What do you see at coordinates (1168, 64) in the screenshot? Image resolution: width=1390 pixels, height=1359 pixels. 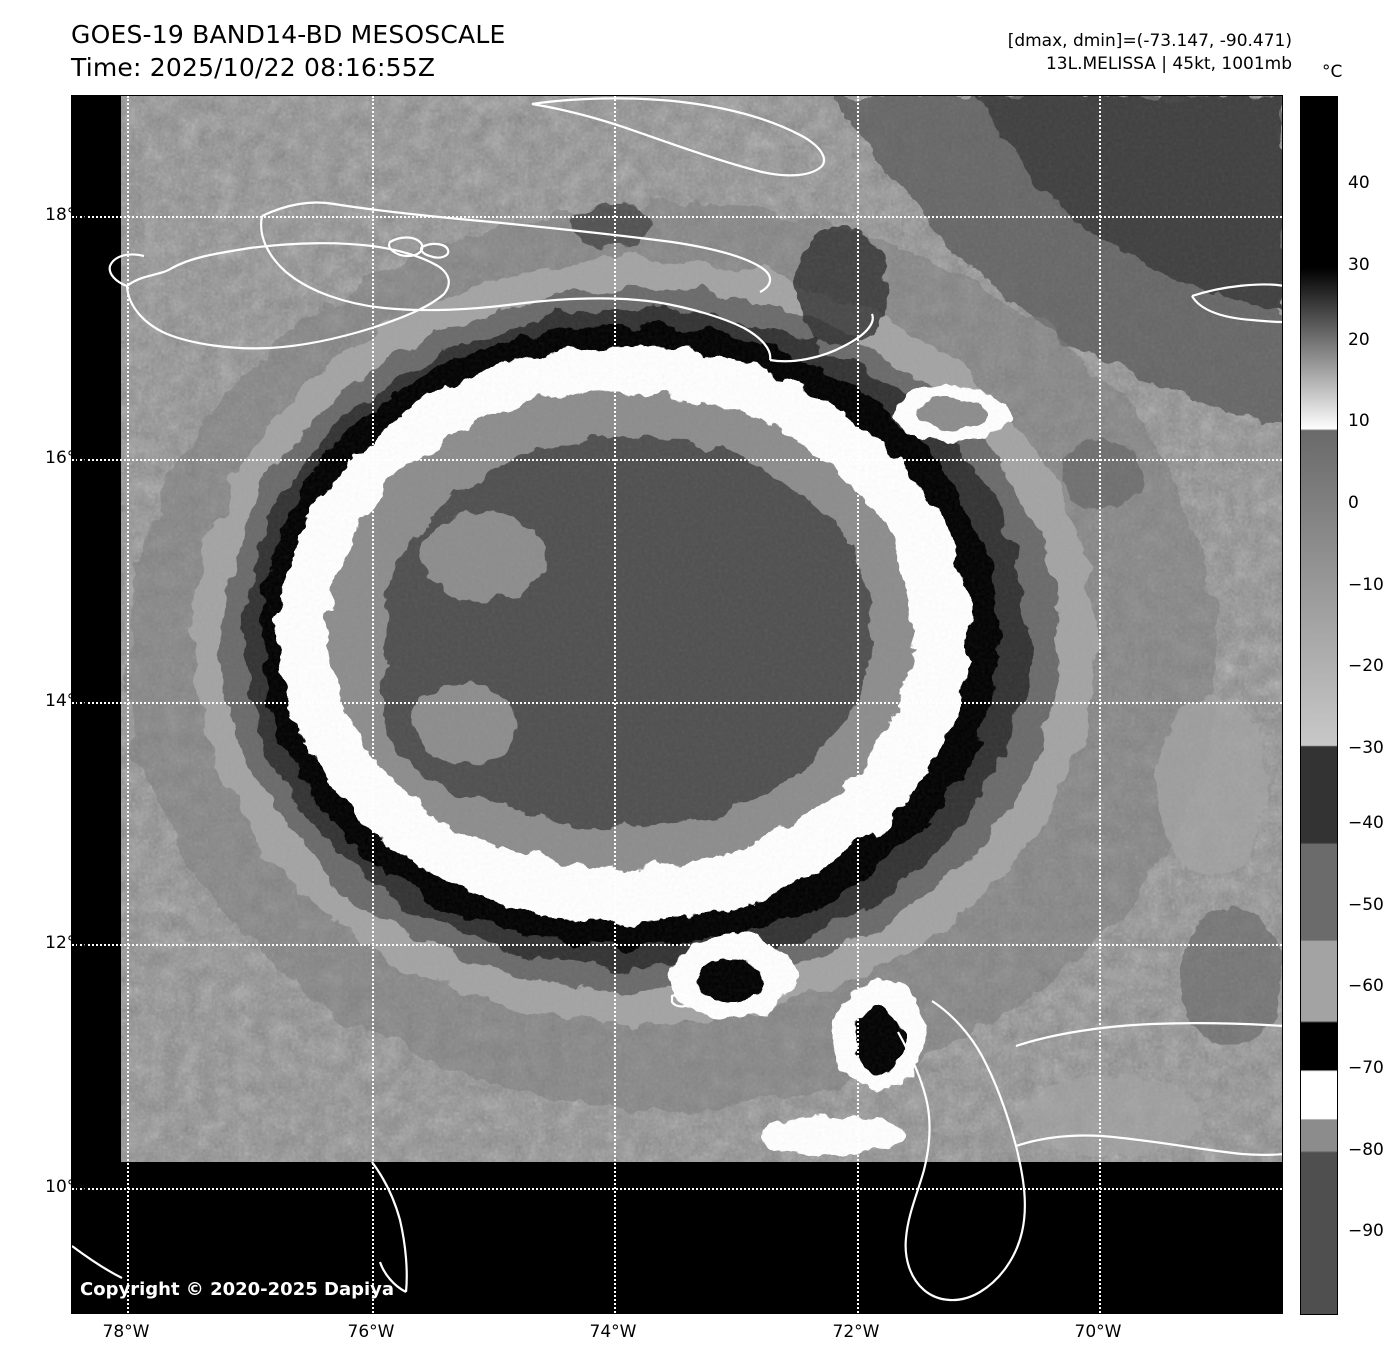 I see `storm-info-label: 13L.MELISSA | 45kt, 1001mb` at bounding box center [1168, 64].